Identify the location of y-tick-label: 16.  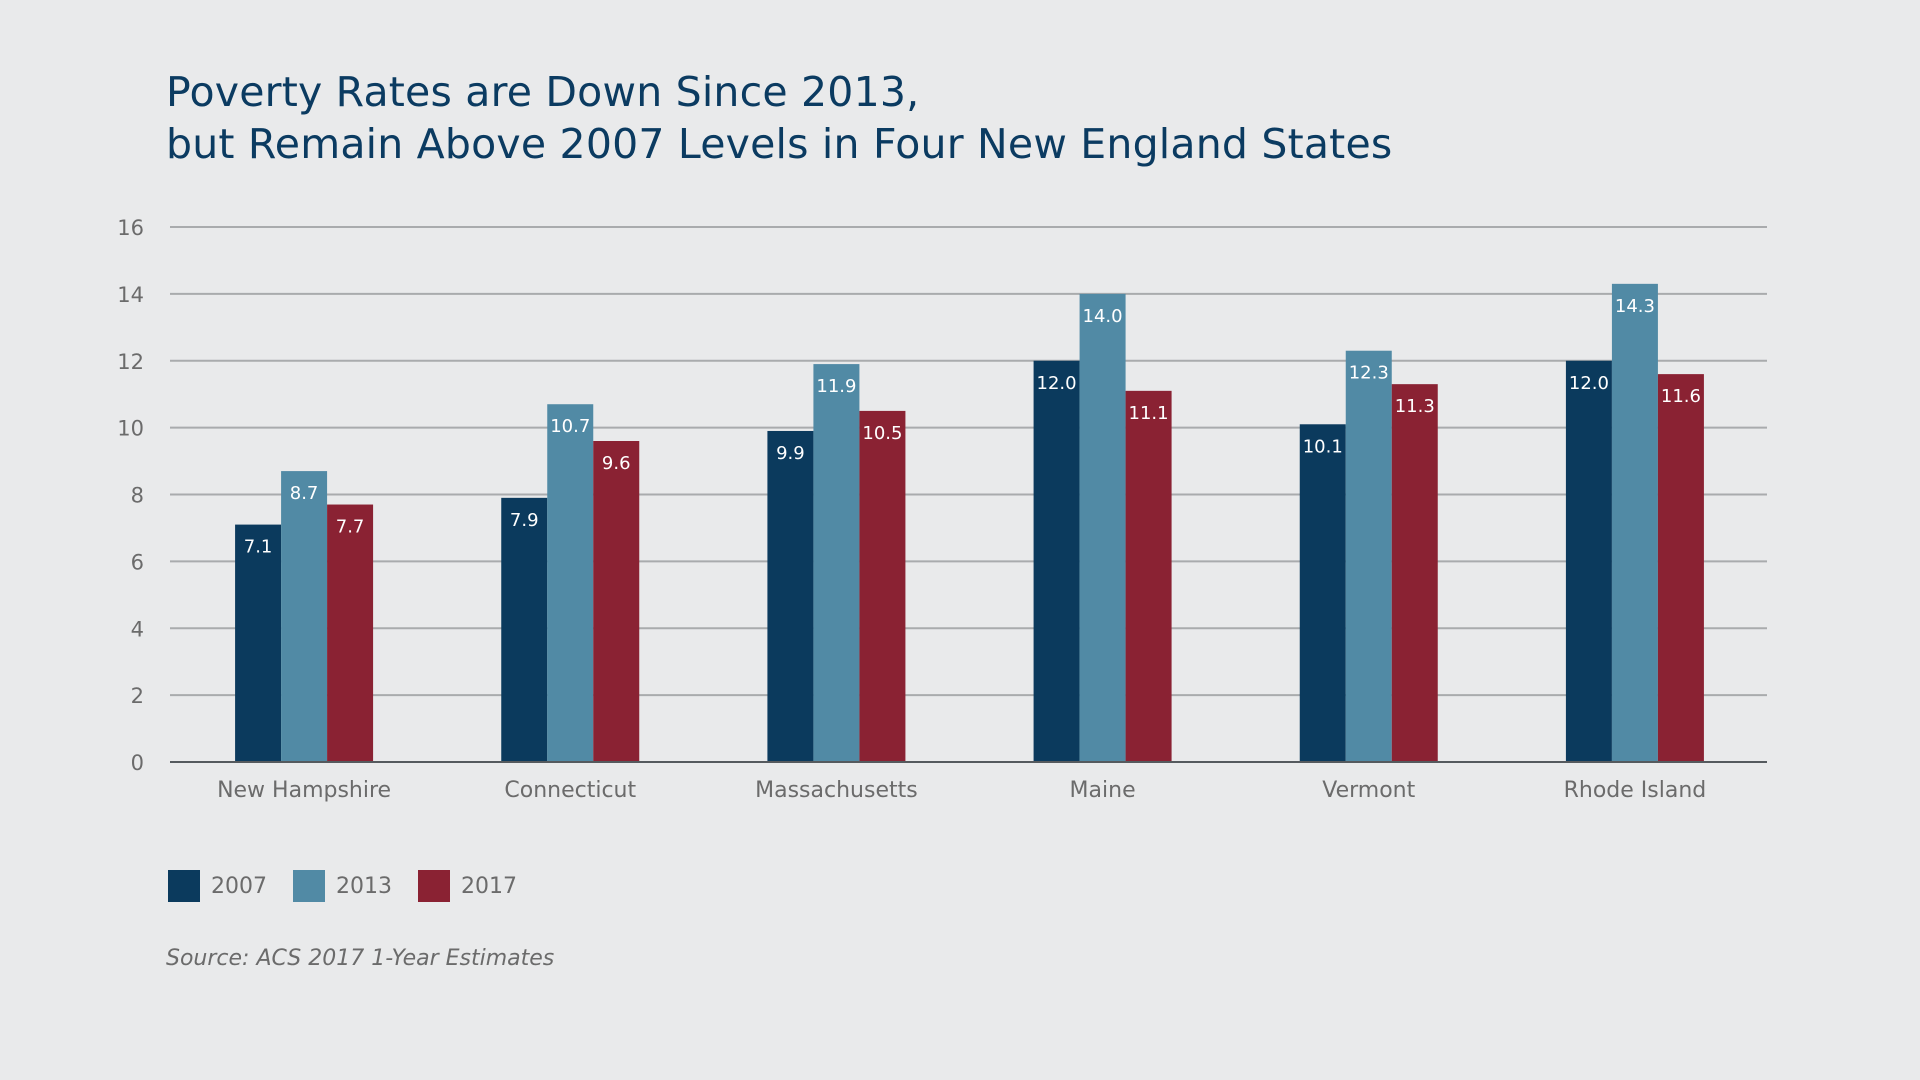
(130, 228).